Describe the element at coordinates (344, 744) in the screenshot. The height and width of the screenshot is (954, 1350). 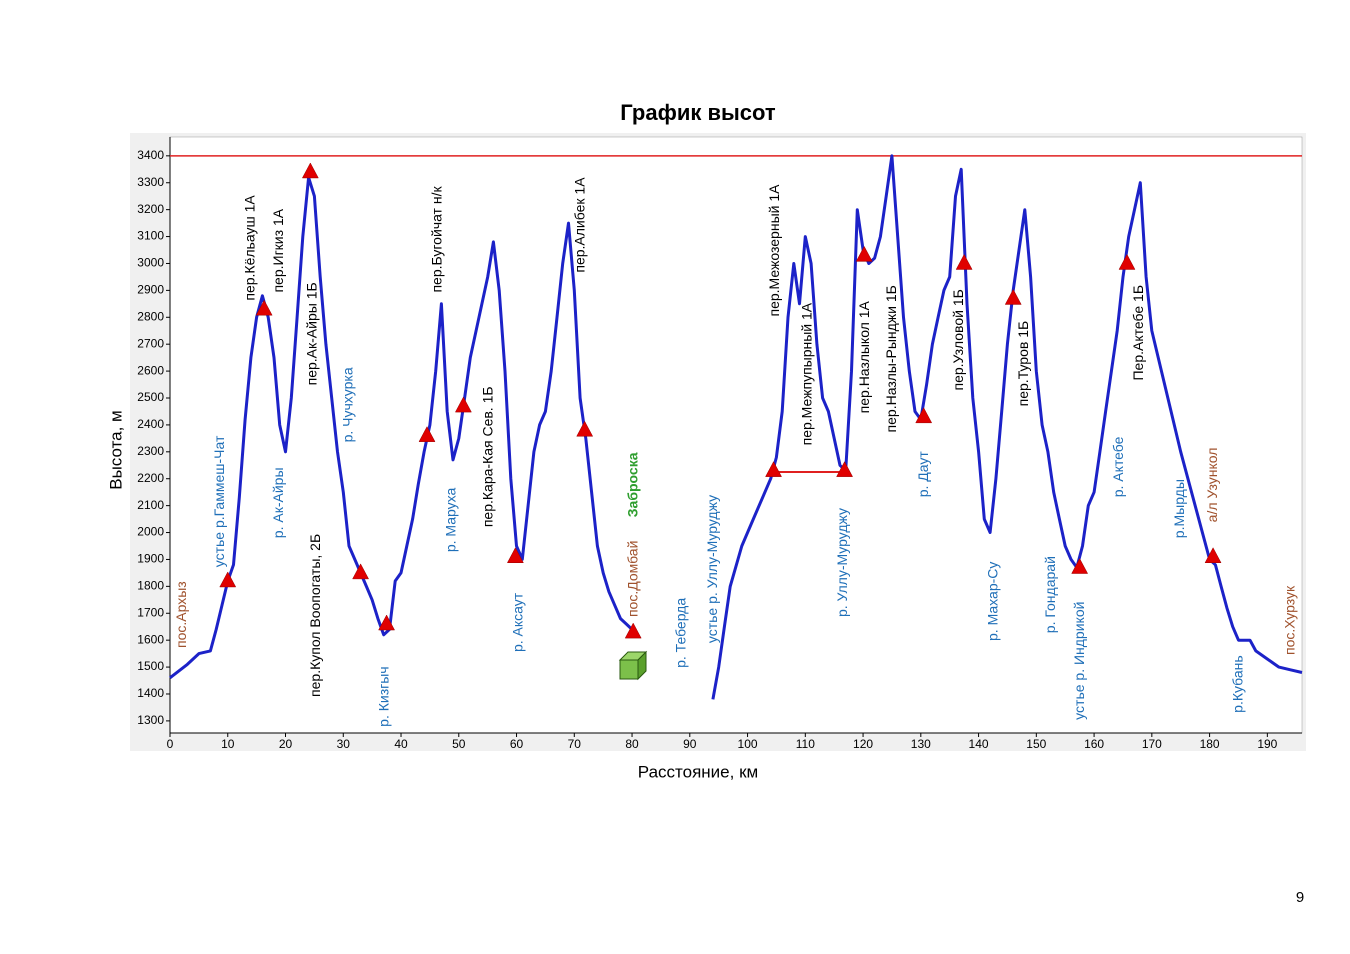
I see `x-tick-label: 30` at that location.